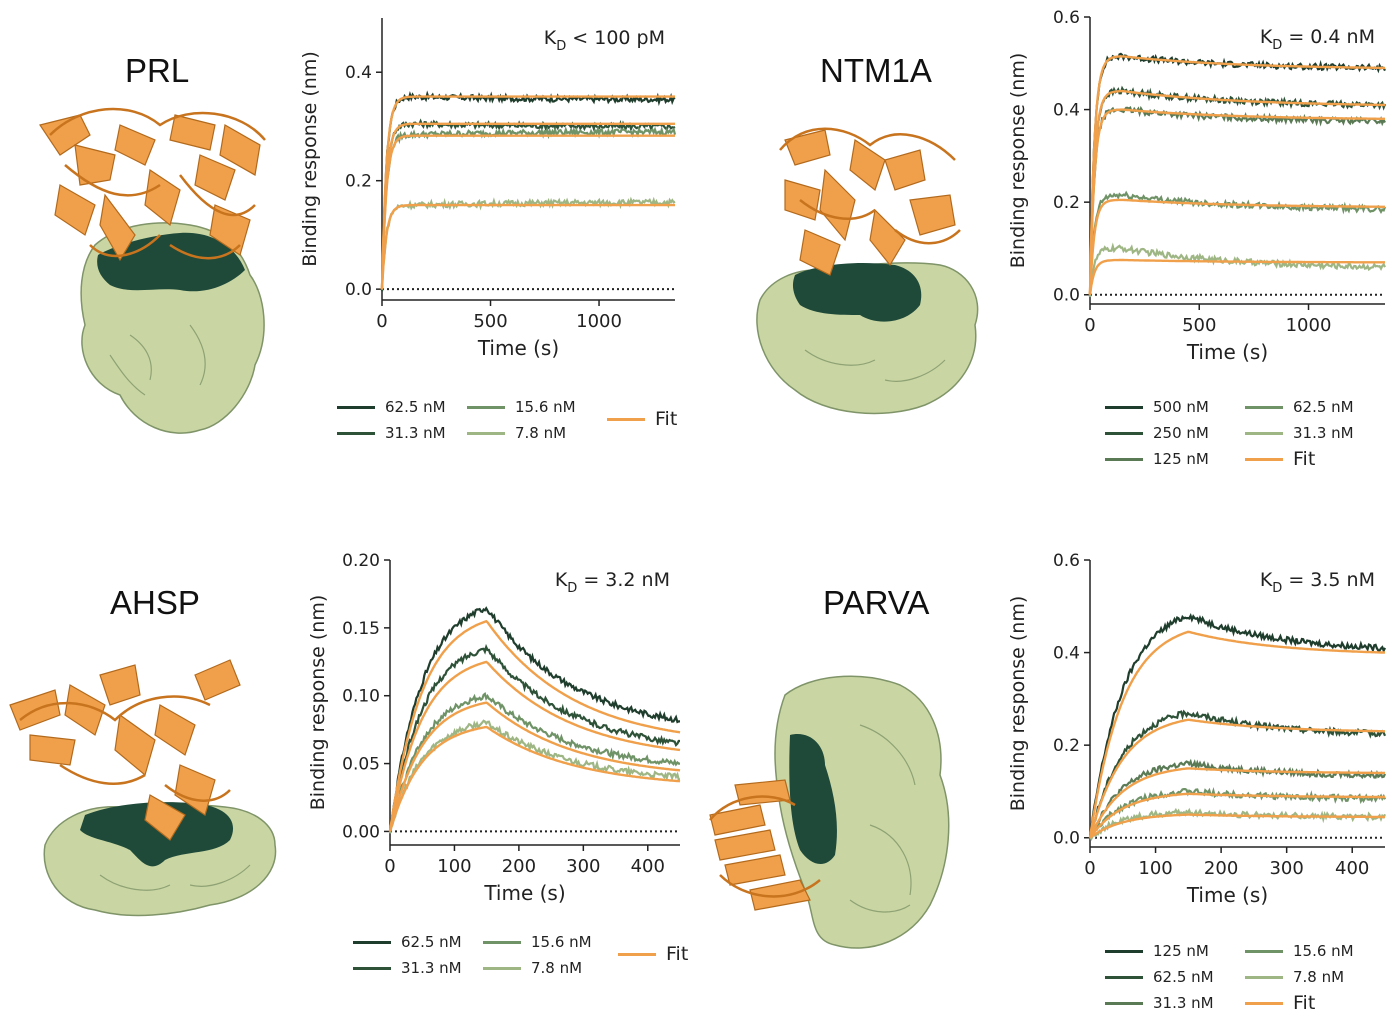 The width and height of the screenshot is (1400, 1020). What do you see at coordinates (612, 582) in the screenshot?
I see `kd-annotation: KD = 3.2 nM` at bounding box center [612, 582].